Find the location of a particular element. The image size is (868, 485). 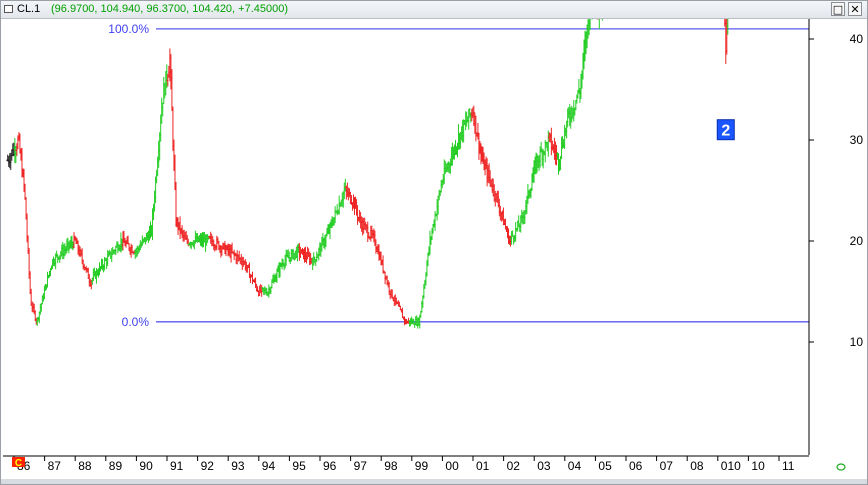

time-tick-label: 07 is located at coordinates (667, 466).